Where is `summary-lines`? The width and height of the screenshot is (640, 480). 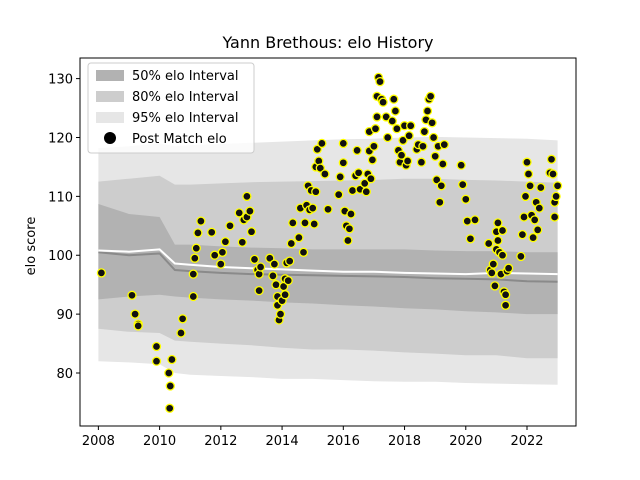 summary-lines is located at coordinates (328, 265).